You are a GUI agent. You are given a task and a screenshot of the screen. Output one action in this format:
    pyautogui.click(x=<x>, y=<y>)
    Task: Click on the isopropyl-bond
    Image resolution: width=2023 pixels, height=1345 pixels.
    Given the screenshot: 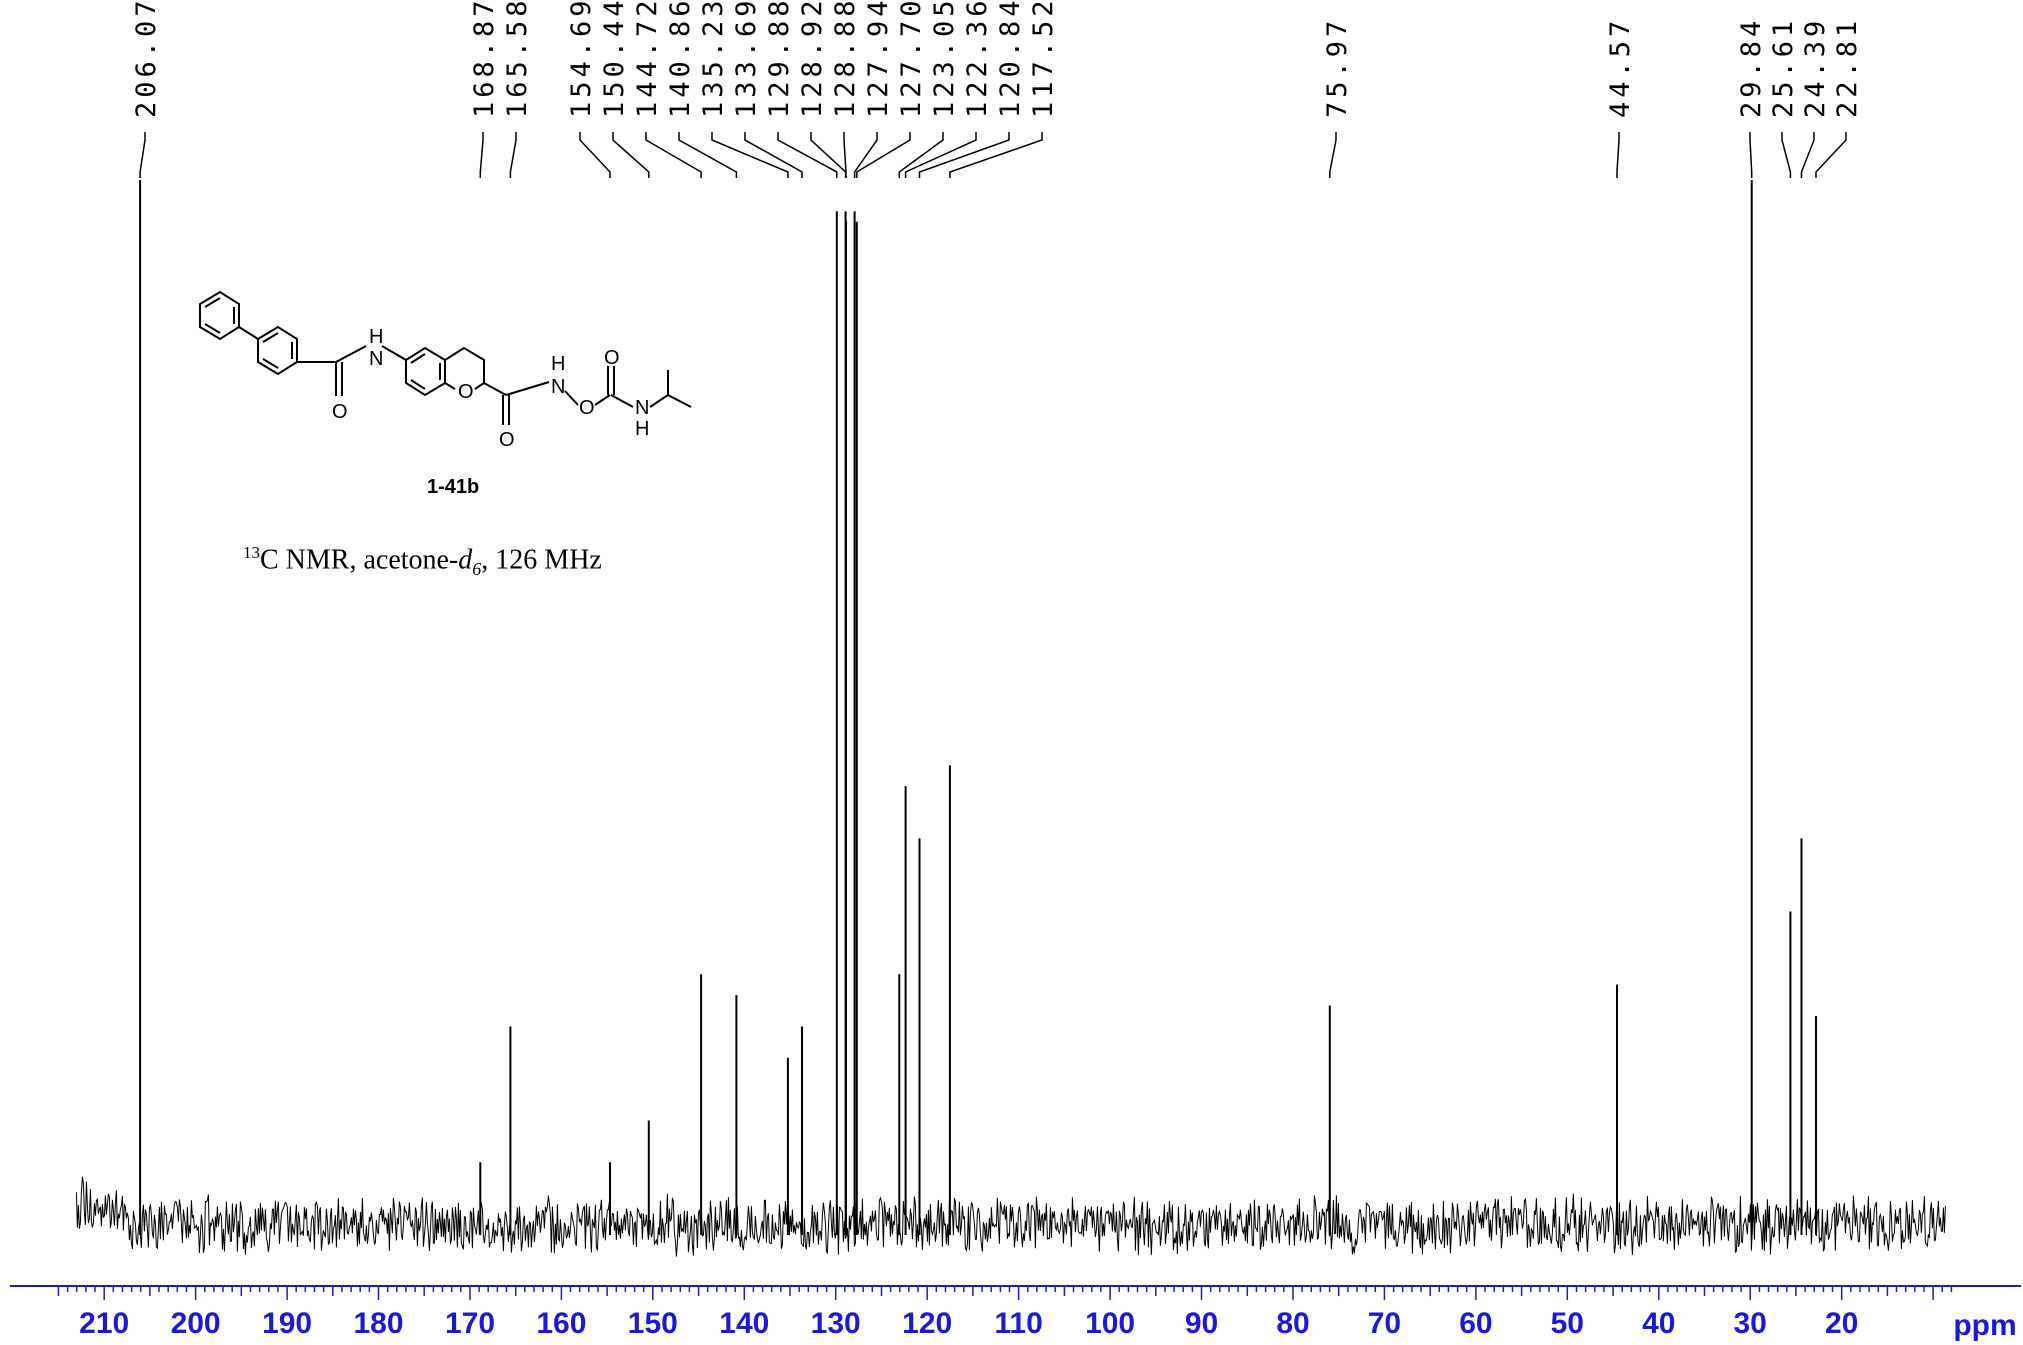 What is the action you would take?
    pyautogui.click(x=679, y=401)
    